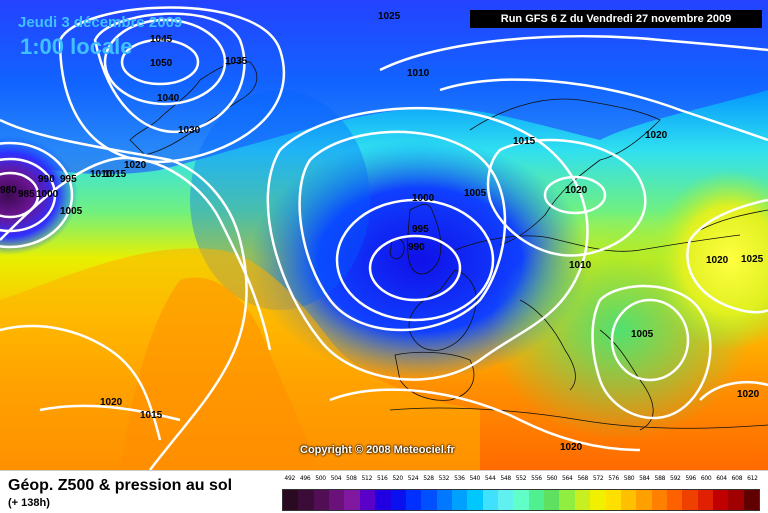 This screenshot has height=513, width=768. Describe the element at coordinates (161, 63) in the screenshot. I see `isobar-label: 1050` at that location.